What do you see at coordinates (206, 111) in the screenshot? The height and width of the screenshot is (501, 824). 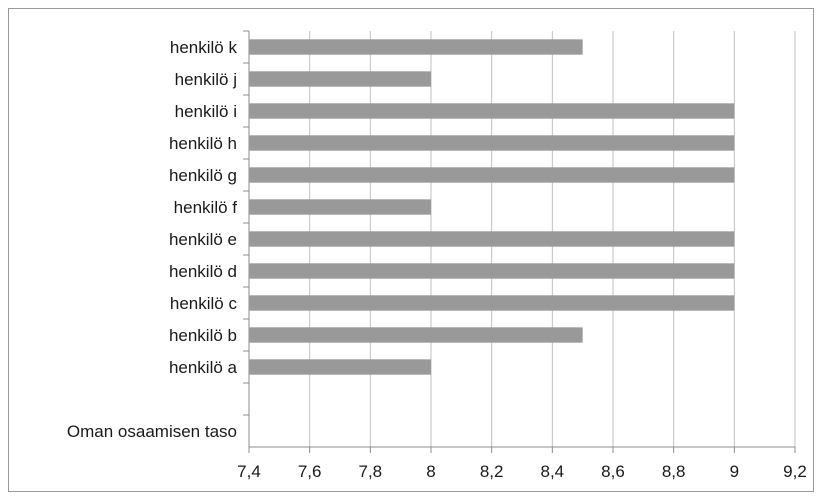 I see `y-category-label: henkilö i` at bounding box center [206, 111].